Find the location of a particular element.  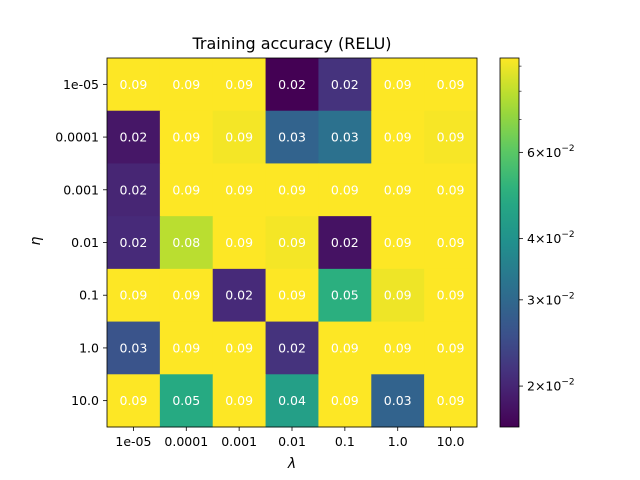

colorbar-gradient is located at coordinates (509, 242).